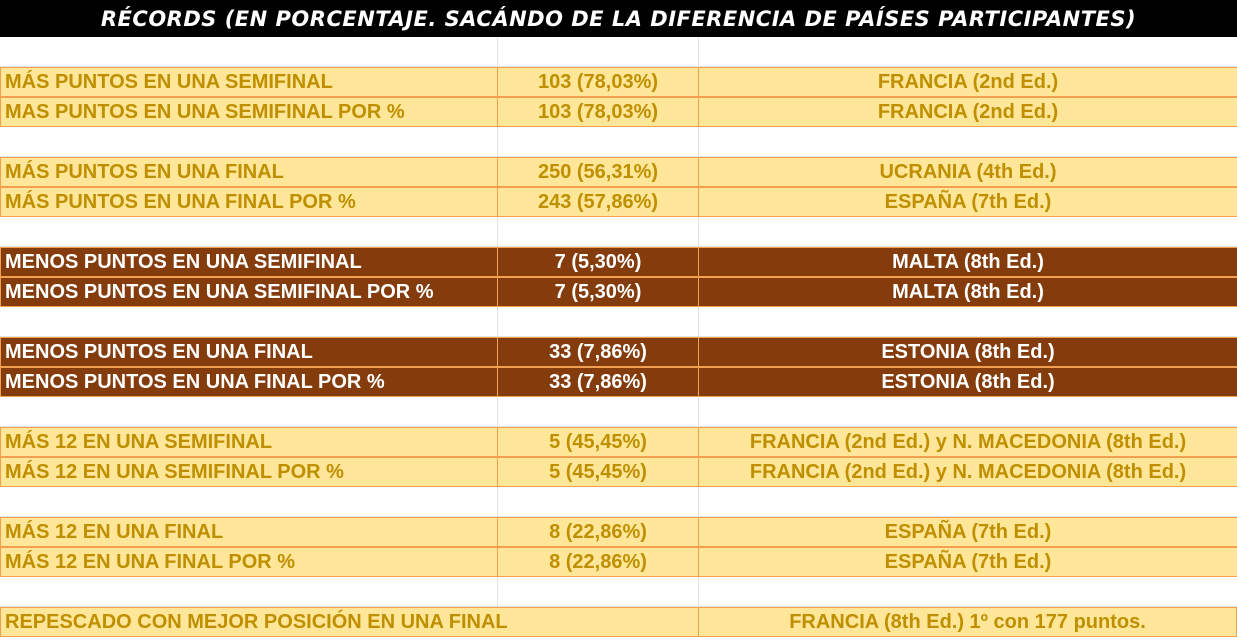 This screenshot has width=1237, height=640. Describe the element at coordinates (249, 172) in the screenshot. I see `table-cell: MÁS PUNTOS EN UNA FINAL` at that location.